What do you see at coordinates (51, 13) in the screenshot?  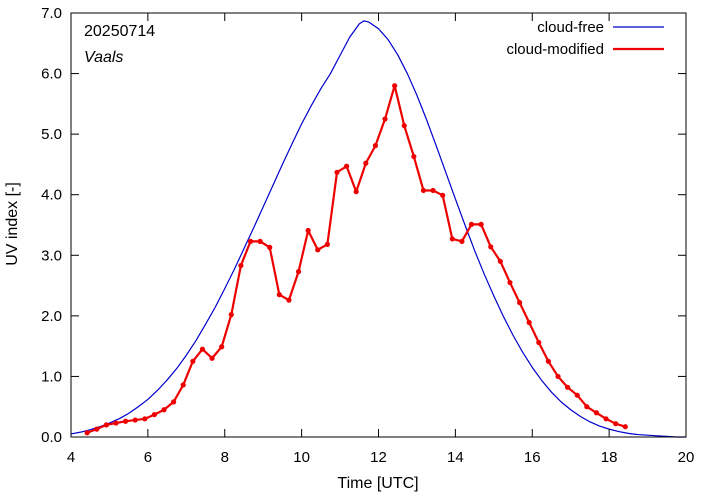 I see `y-tick-label: 7.0` at bounding box center [51, 13].